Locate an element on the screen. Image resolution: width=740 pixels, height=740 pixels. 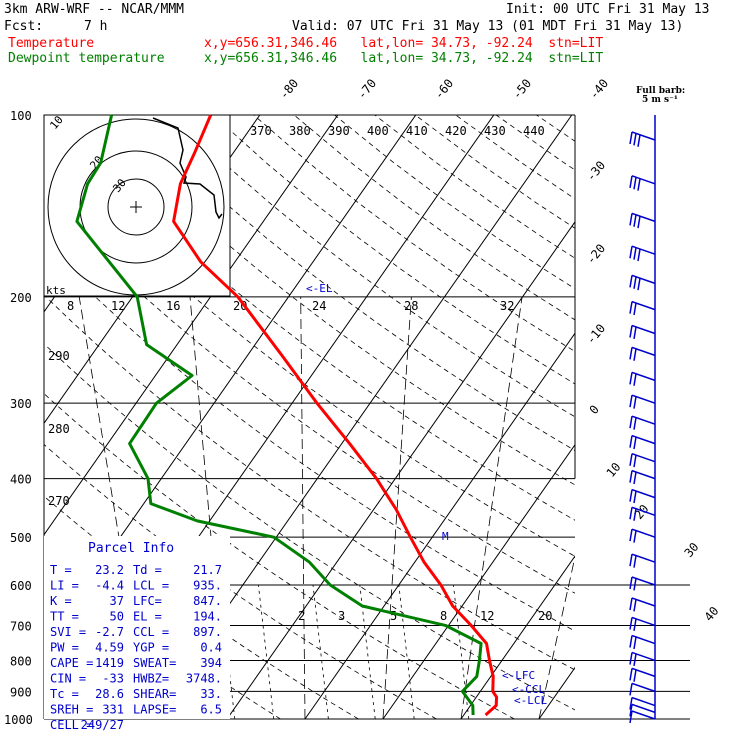
theta-label: 420 is located at coordinates (456, 131).